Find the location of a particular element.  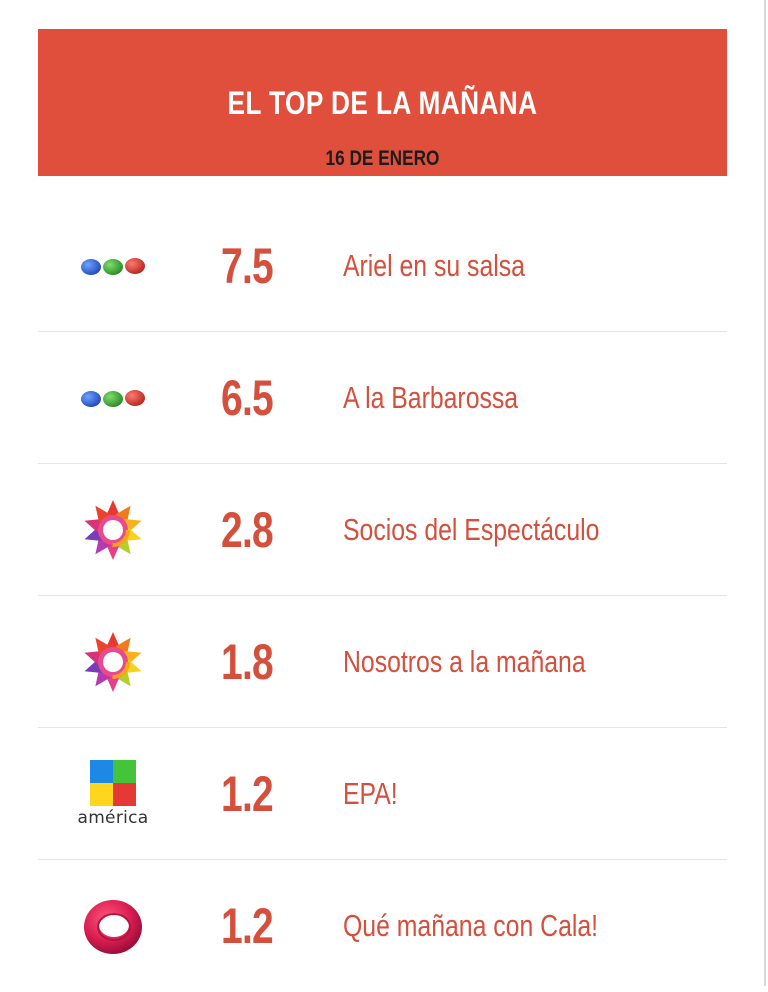

show-title: A la Barbarossa is located at coordinates (431, 397).